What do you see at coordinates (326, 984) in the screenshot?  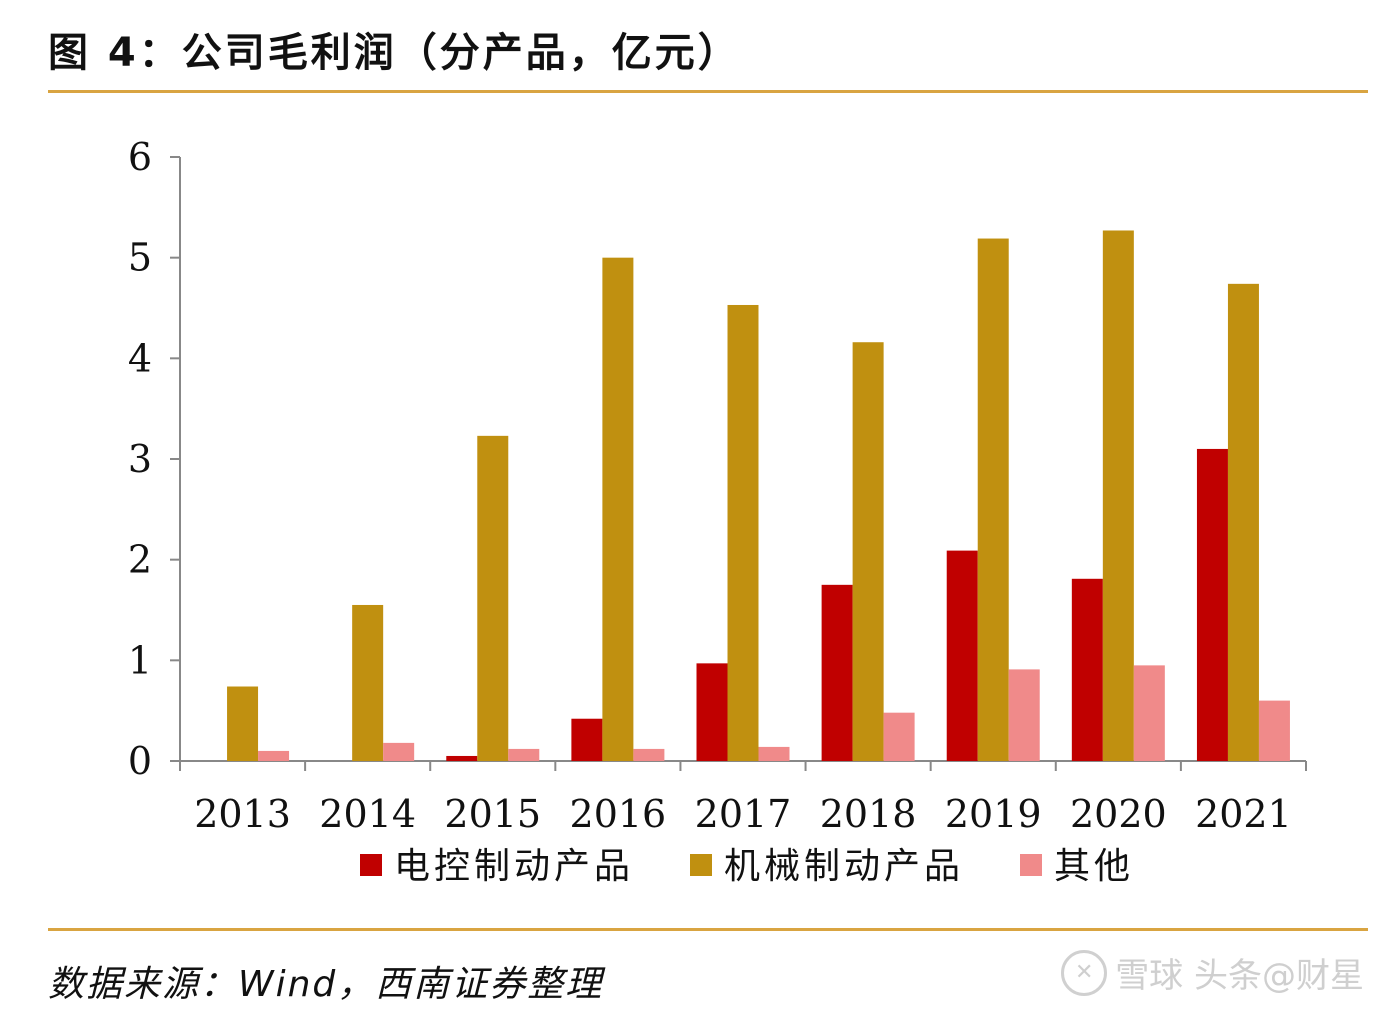 I see `source-note: 数据来源：Wind，西南证券整理` at bounding box center [326, 984].